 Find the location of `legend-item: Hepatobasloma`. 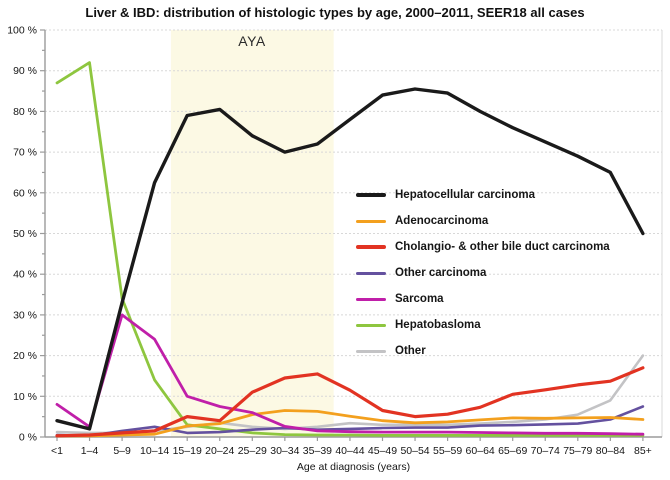

legend-item: Hepatobasloma is located at coordinates (483, 325).